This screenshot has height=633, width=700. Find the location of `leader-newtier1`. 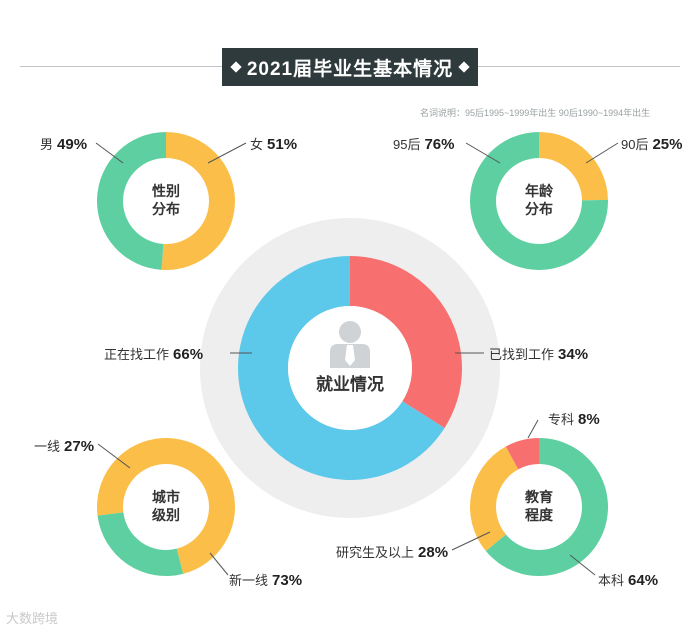

leader-newtier1 is located at coordinates (219, 564).